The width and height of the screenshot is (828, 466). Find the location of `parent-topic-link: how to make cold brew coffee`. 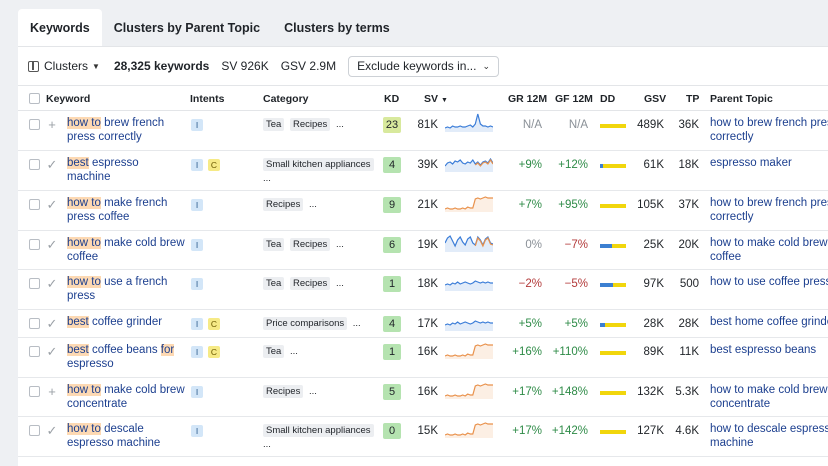

parent-topic-link: how to make cold brew coffee is located at coordinates (769, 250).